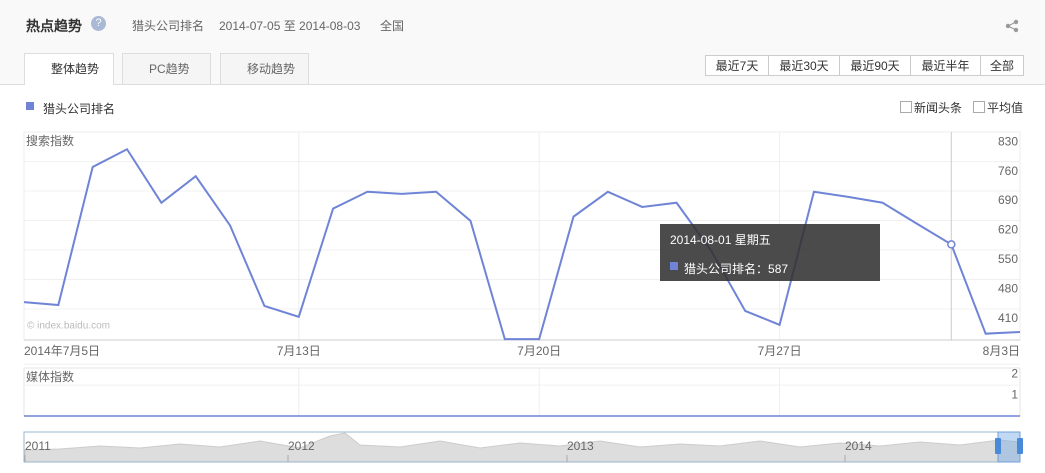 The image size is (1045, 473). Describe the element at coordinates (1005, 108) in the screenshot. I see `option-label: 平均值` at that location.